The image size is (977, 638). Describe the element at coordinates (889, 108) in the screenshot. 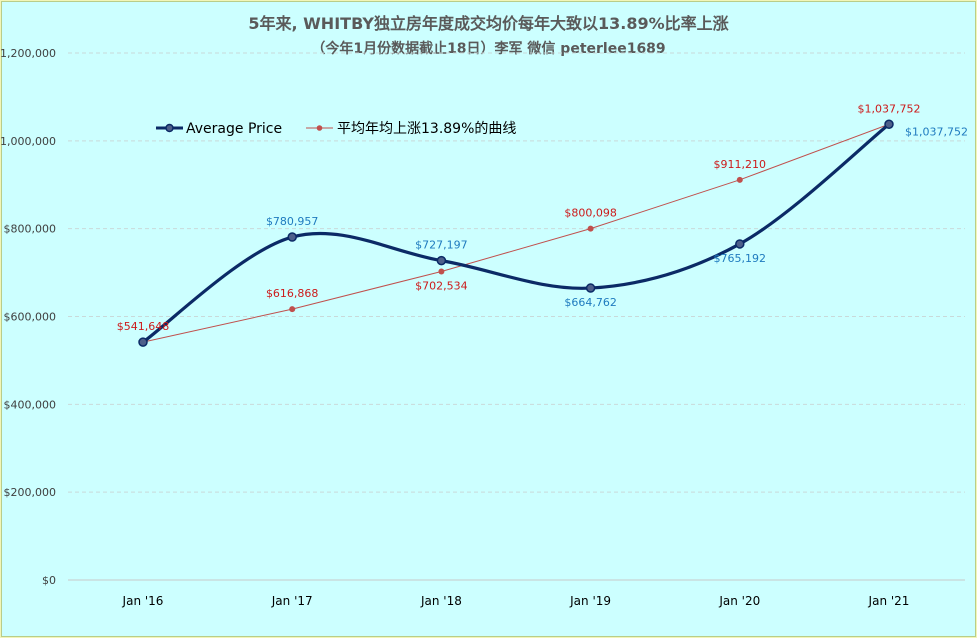

I see `data-label-trend: $1,037,752` at that location.